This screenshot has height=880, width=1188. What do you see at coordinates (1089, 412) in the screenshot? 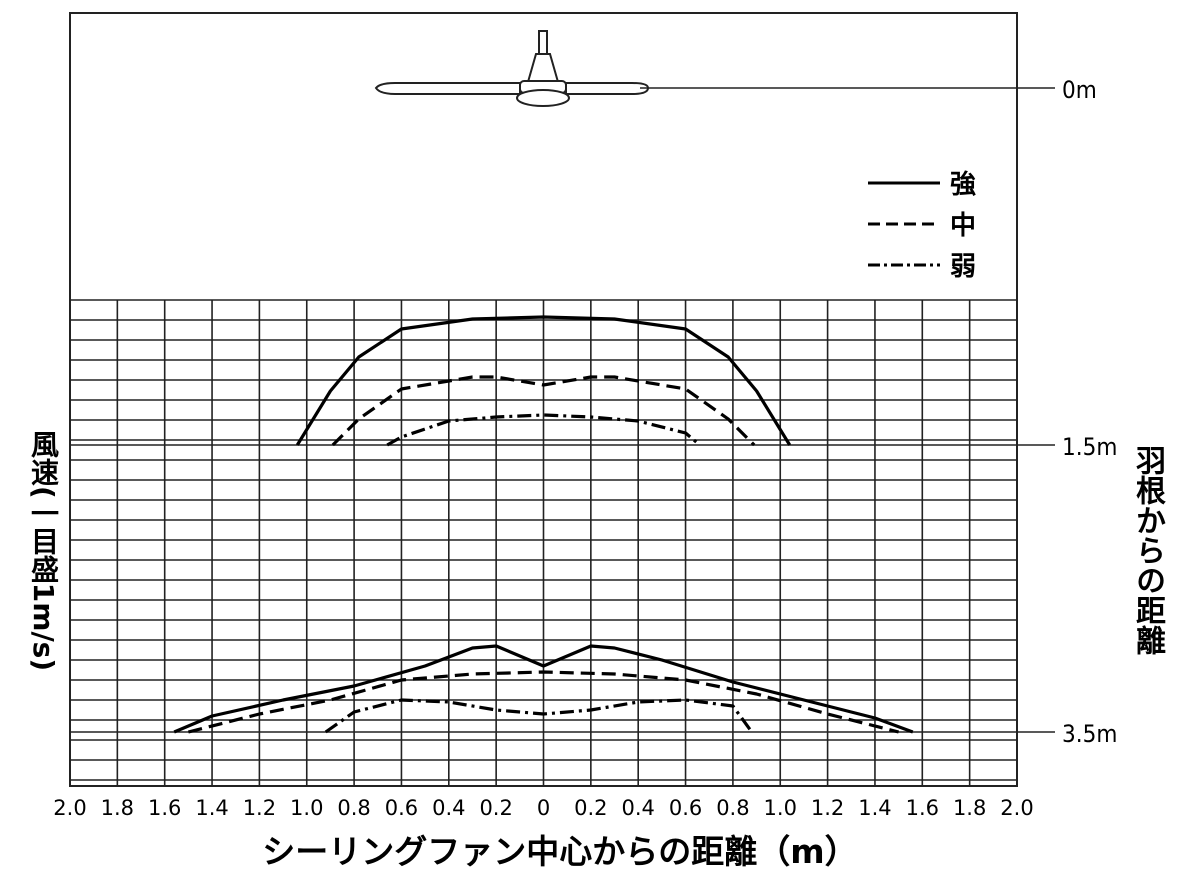
I see `height-labels: 0m 1.5m 3.5m` at bounding box center [1089, 412].